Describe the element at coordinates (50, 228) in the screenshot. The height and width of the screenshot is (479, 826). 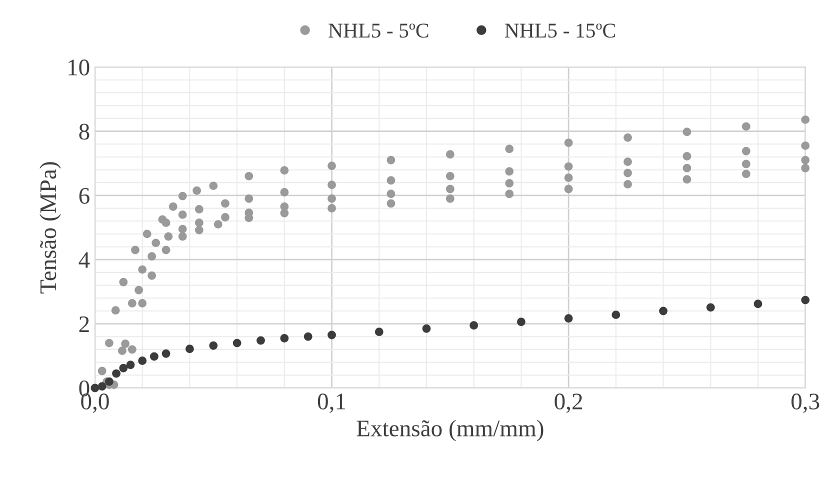
I see `y-axis-title: Tensão (MPa)` at that location.